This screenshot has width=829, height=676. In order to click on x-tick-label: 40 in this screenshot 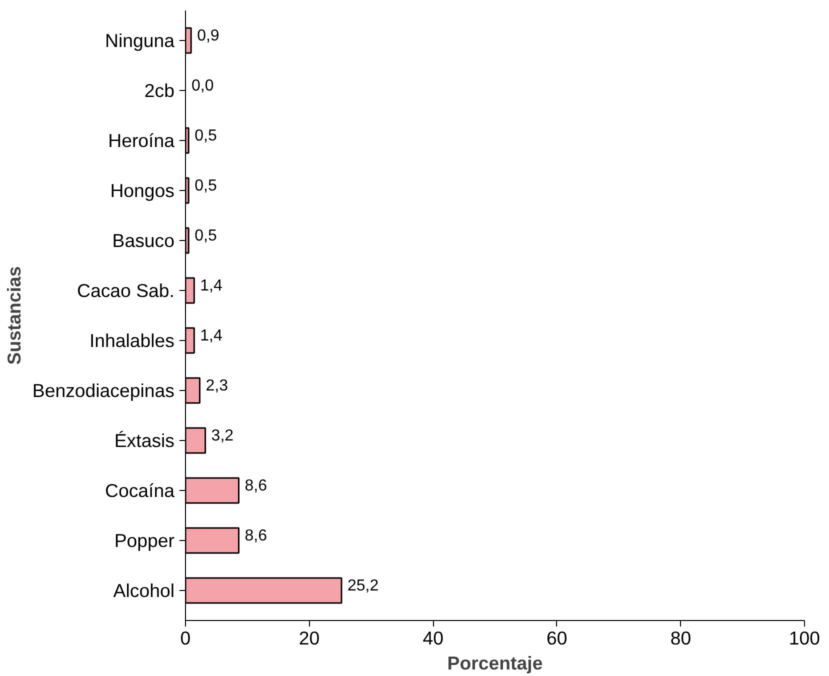, I will do `click(433, 638)`.